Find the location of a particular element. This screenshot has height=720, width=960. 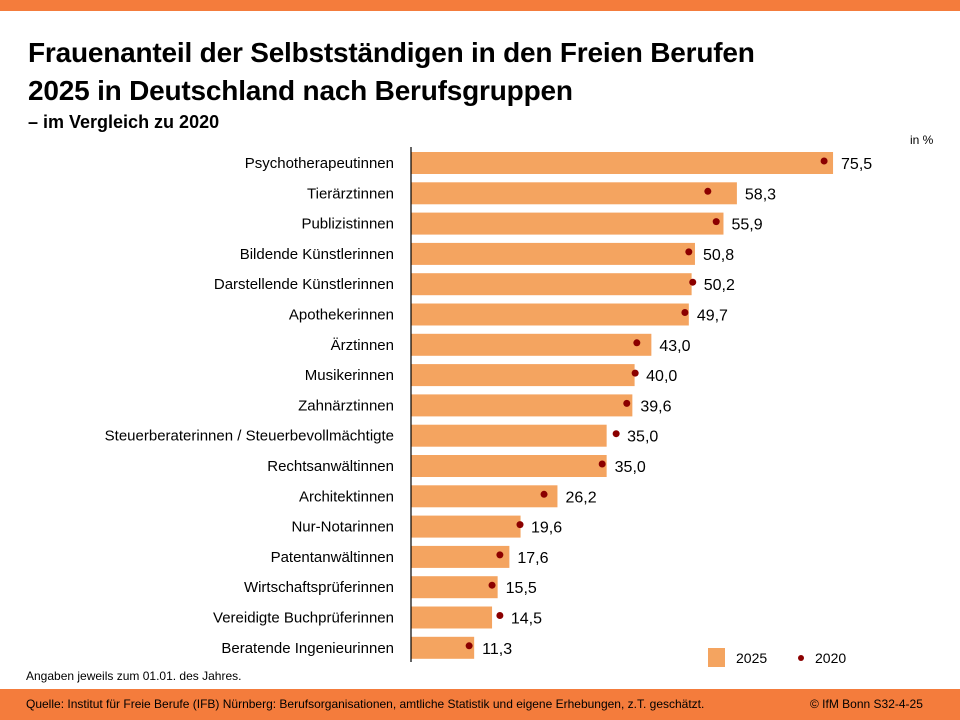

category-label: Psychotherapeutinnen is located at coordinates (319, 163).